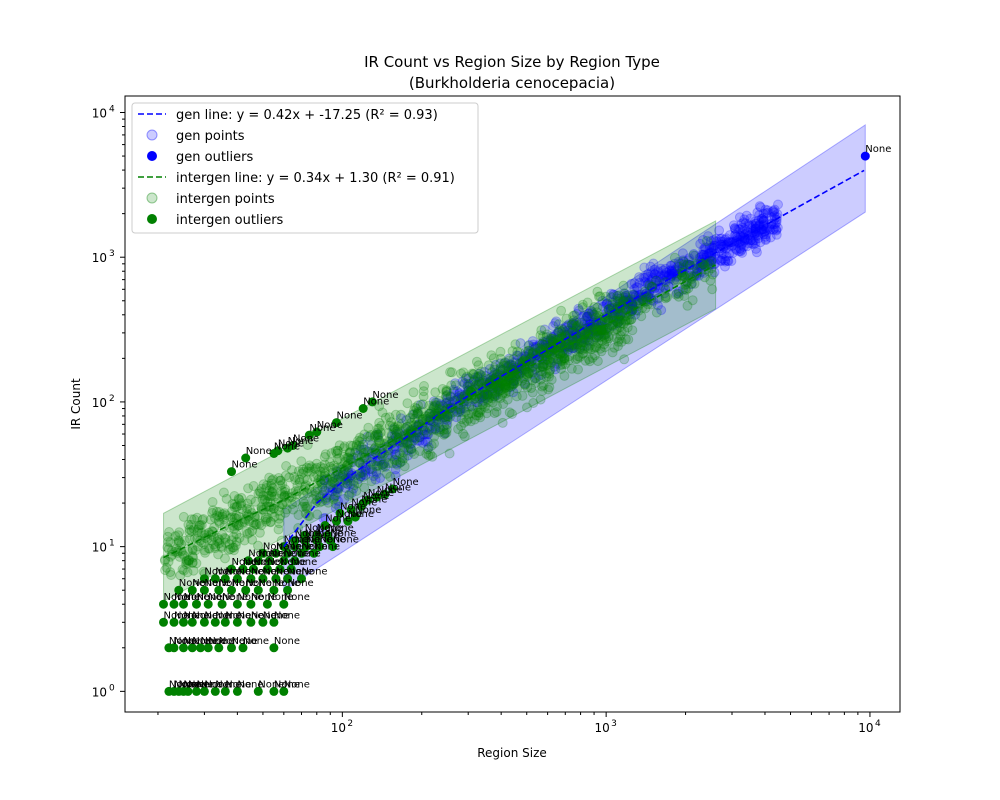 The width and height of the screenshot is (1000, 800). I want to click on legend-entry: gen outliers, so click(214, 157).